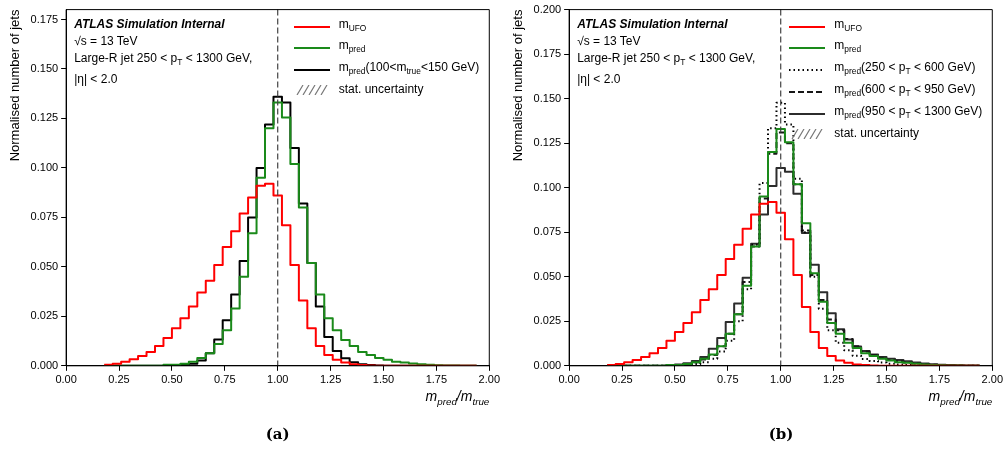  I want to click on legend-label: m$_{pred}$(600 < p$_{T}$ < 950 GeV), so click(905, 91).